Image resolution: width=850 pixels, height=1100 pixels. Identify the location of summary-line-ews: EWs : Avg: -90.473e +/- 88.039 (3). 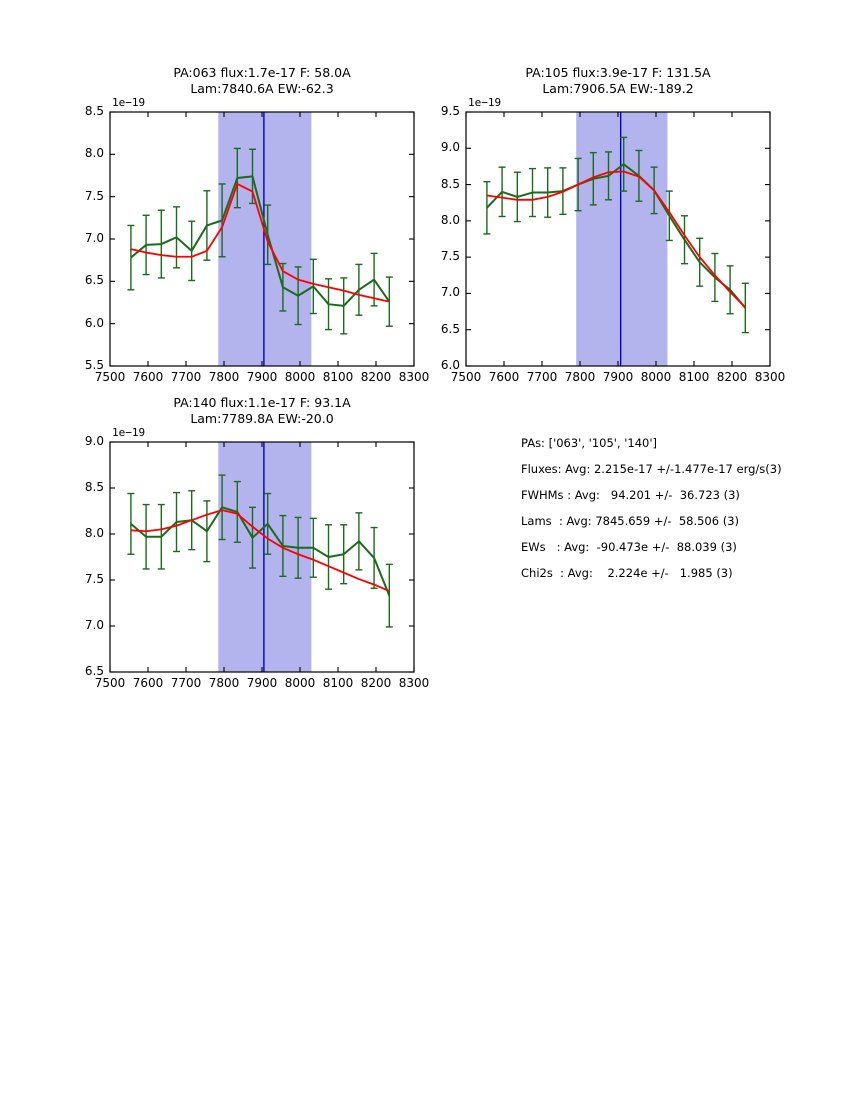
(629, 547).